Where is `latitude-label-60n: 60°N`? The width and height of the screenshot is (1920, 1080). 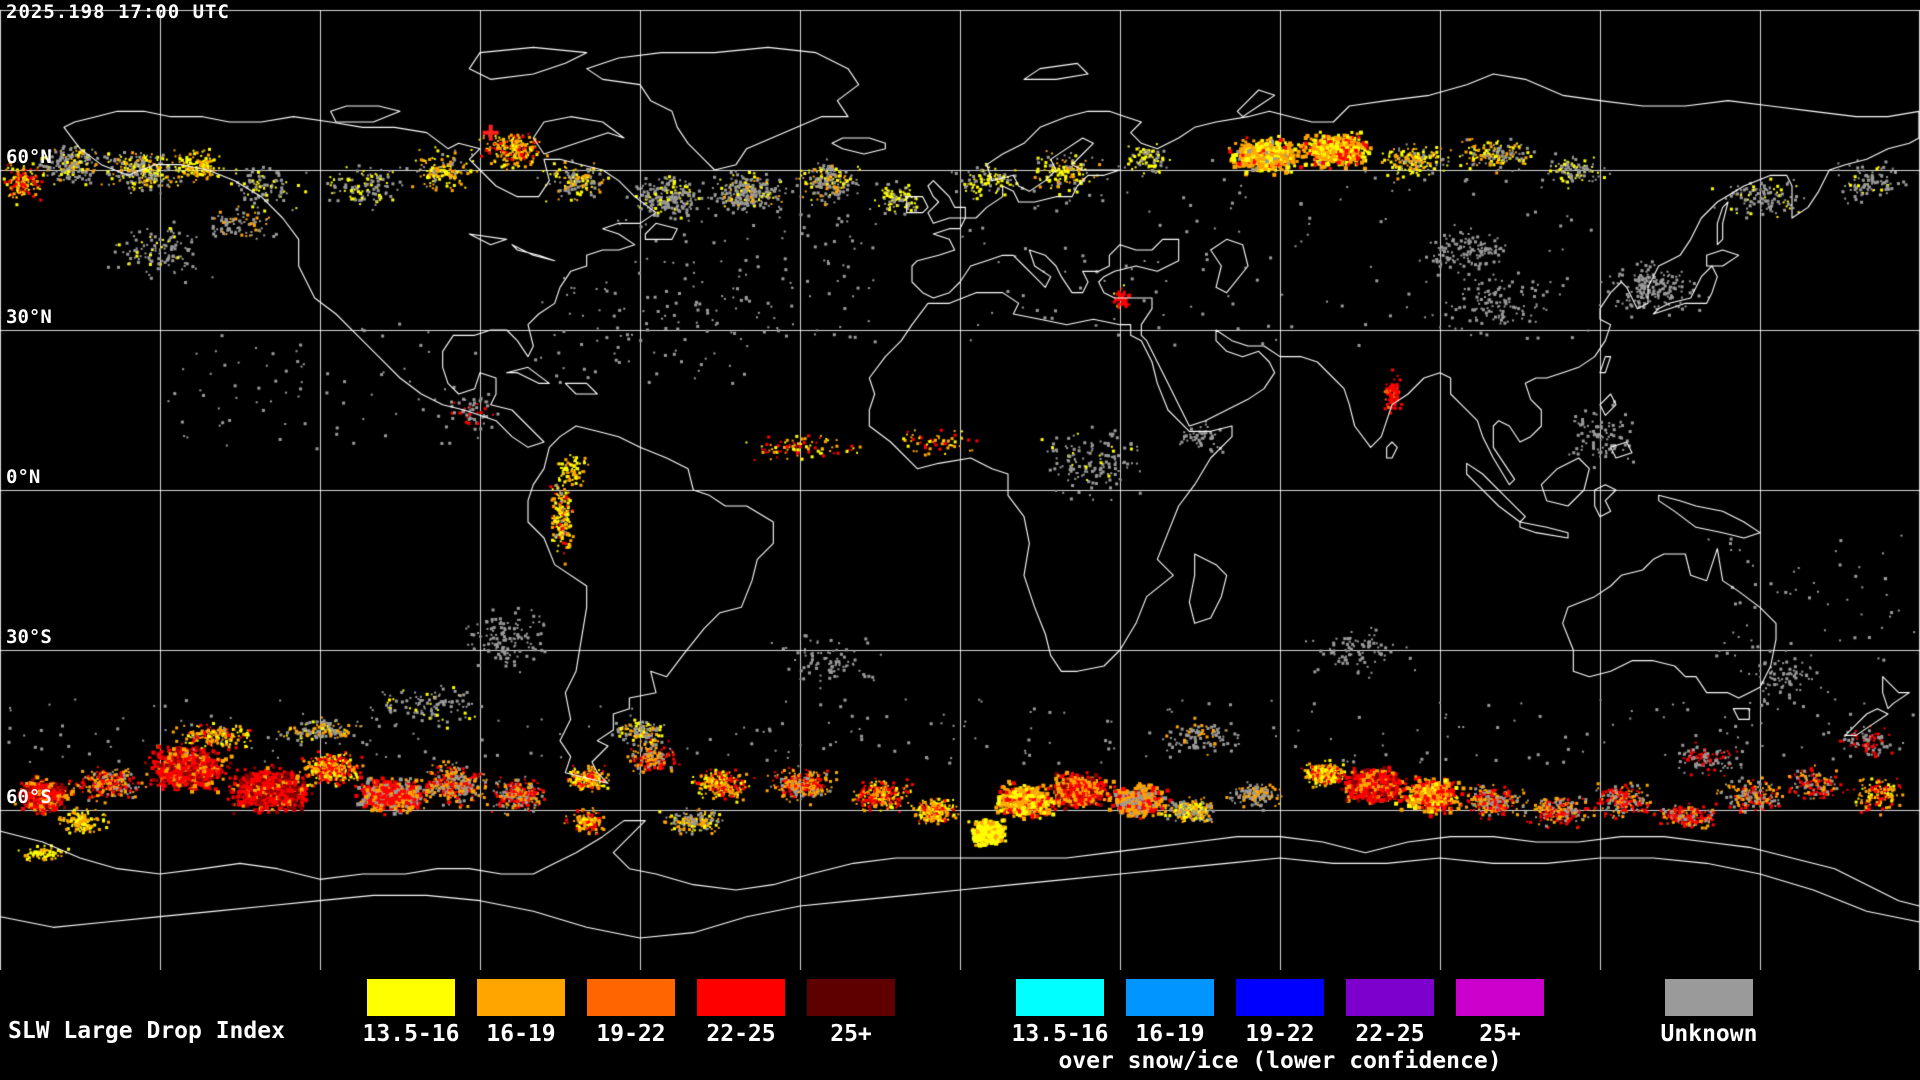
latitude-label-60n: 60°N is located at coordinates (29, 157).